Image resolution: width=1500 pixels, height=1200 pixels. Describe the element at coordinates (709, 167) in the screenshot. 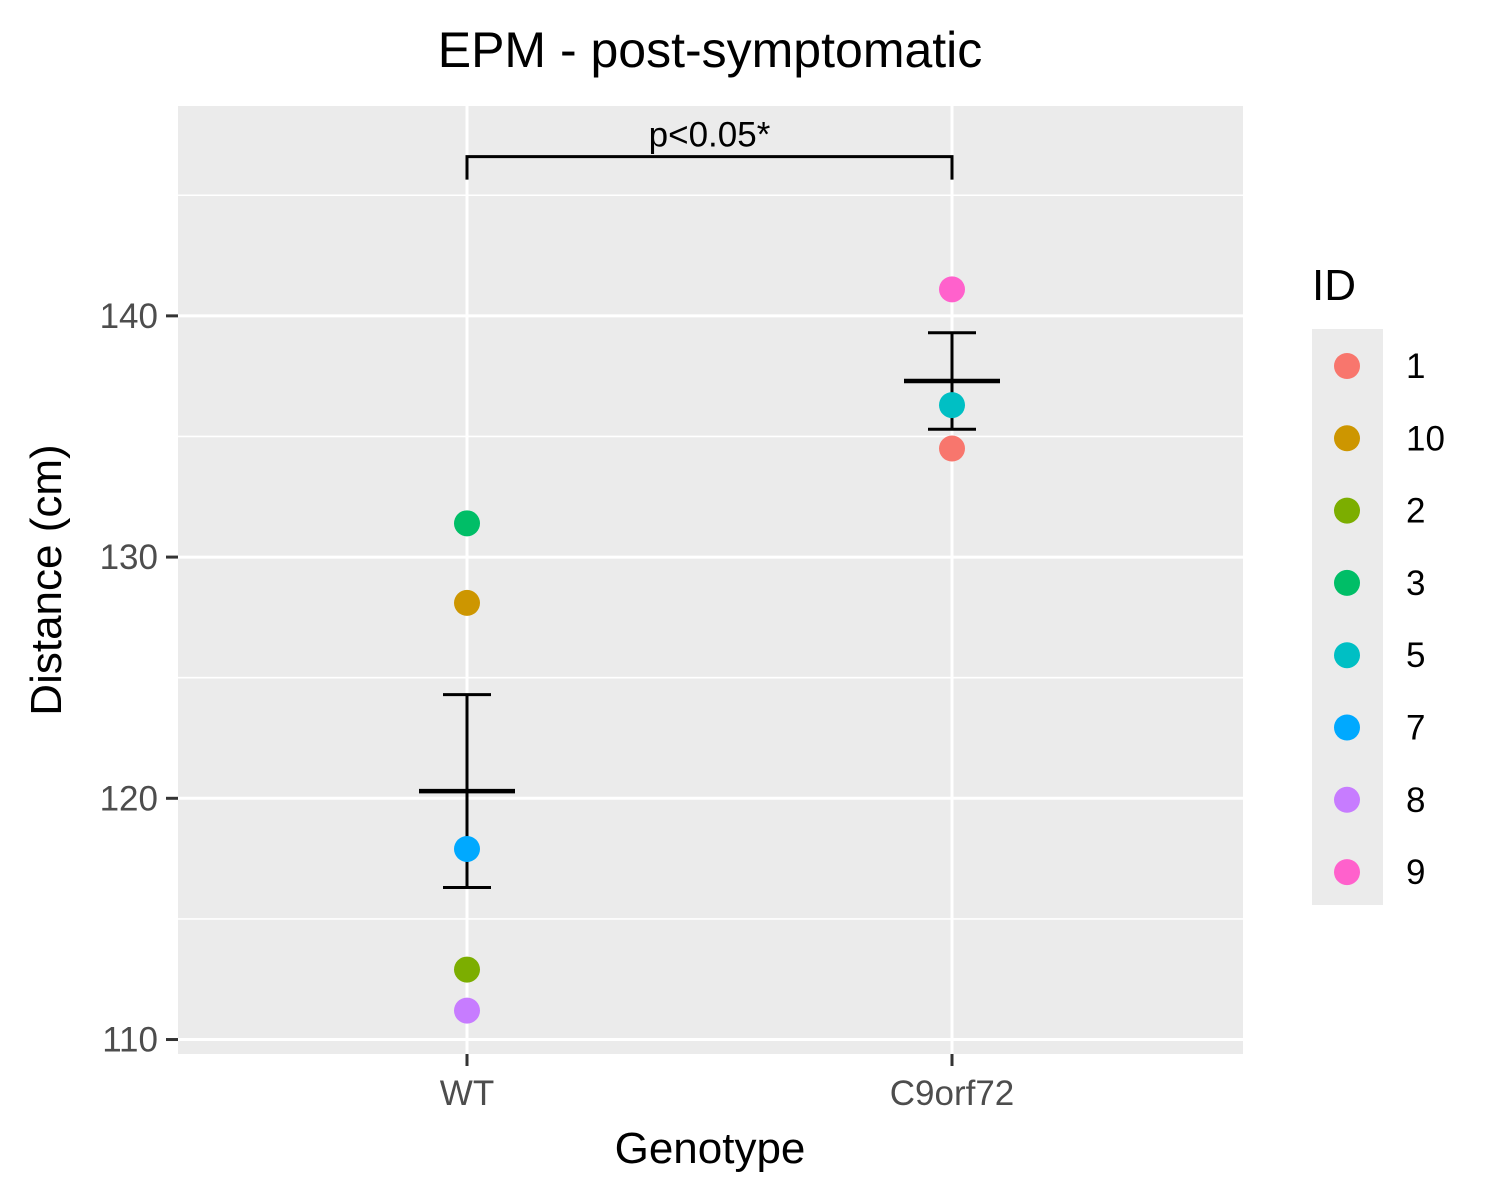

I see `significance-bracket` at that location.